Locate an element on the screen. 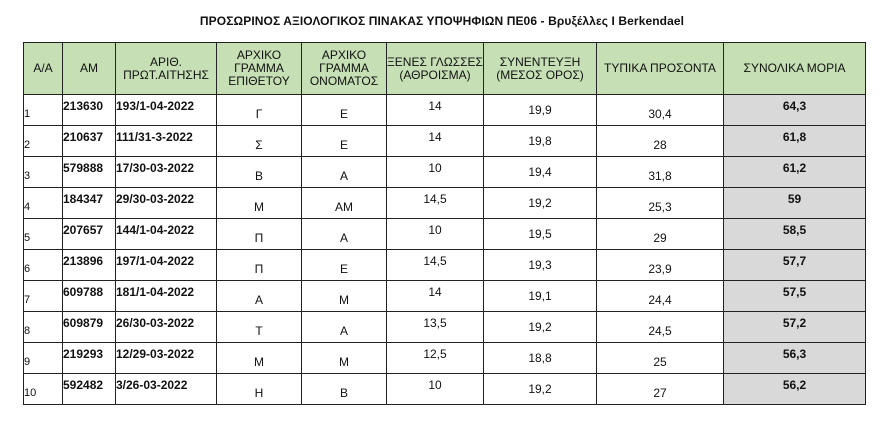  cell-interview-value: 19,3 is located at coordinates (540, 265).